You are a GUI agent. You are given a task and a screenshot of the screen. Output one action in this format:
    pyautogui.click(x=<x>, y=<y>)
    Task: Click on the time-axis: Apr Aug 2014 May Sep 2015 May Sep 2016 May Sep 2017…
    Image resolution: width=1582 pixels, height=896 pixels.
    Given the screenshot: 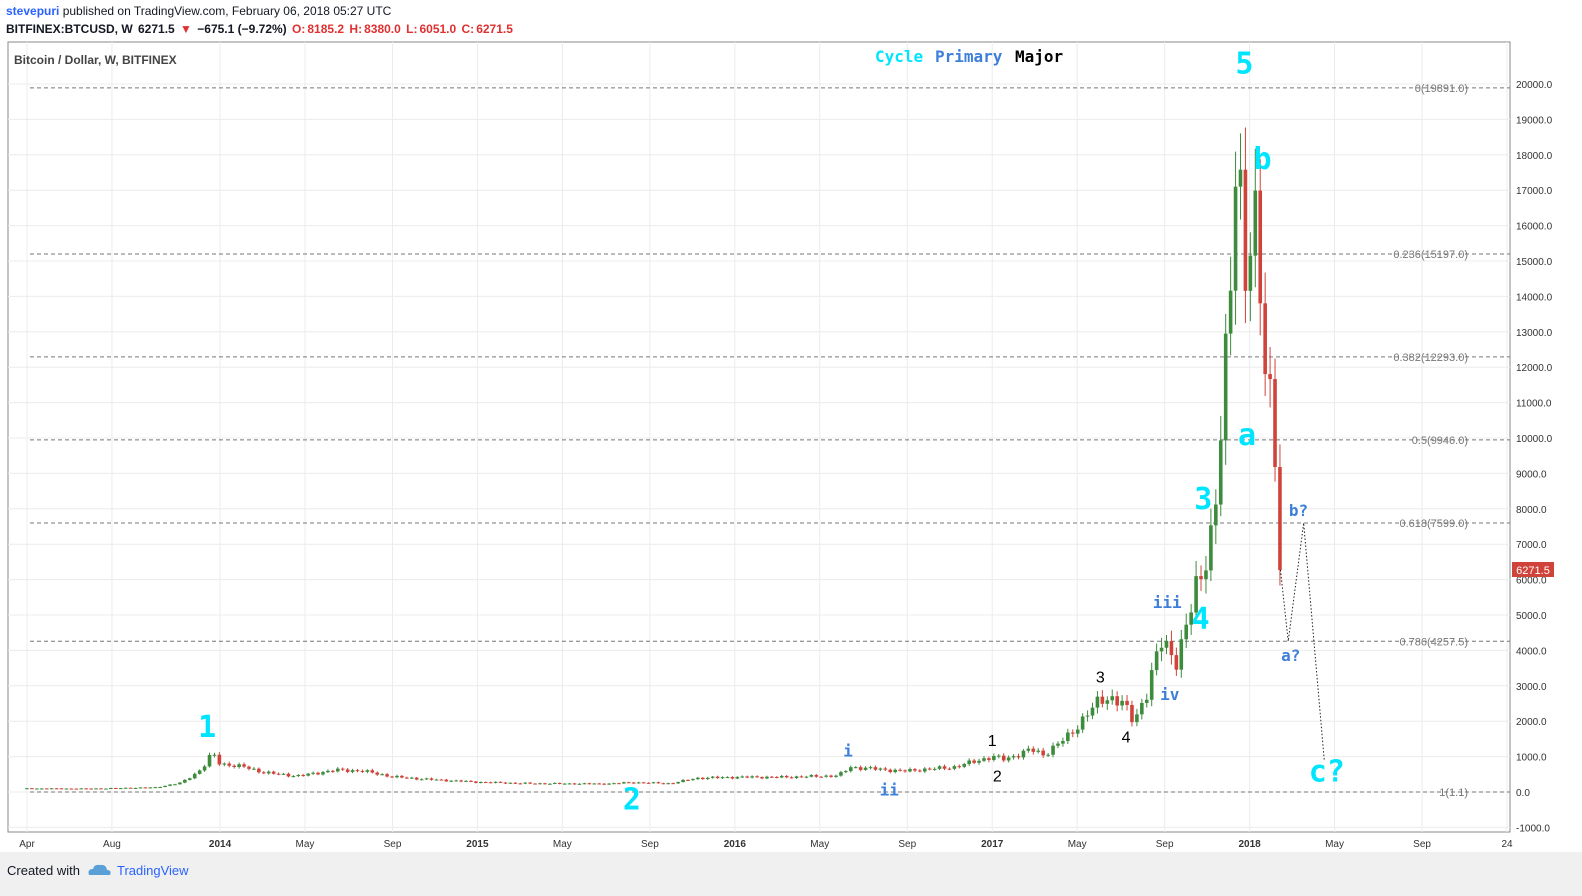 What is the action you would take?
    pyautogui.click(x=766, y=844)
    